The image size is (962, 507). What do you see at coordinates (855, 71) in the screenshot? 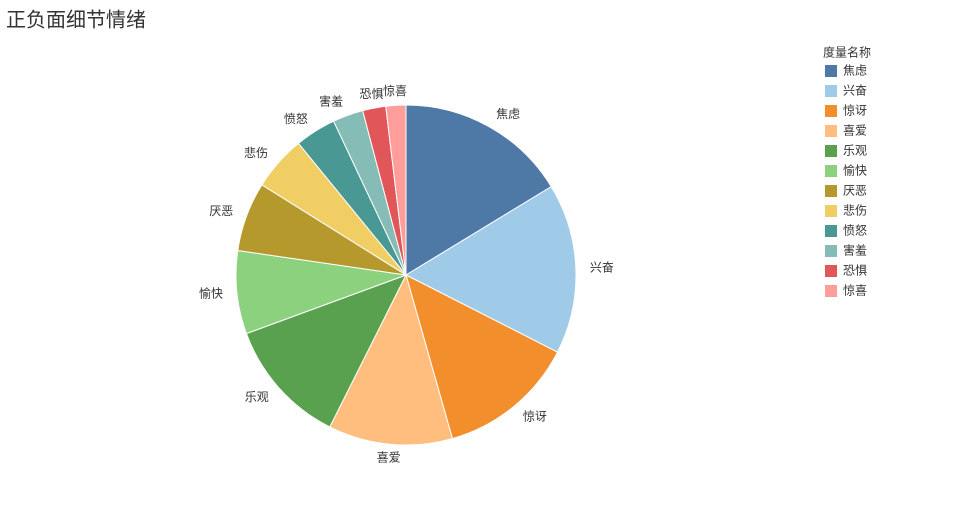
I see `legend-label: 焦虑` at bounding box center [855, 71].